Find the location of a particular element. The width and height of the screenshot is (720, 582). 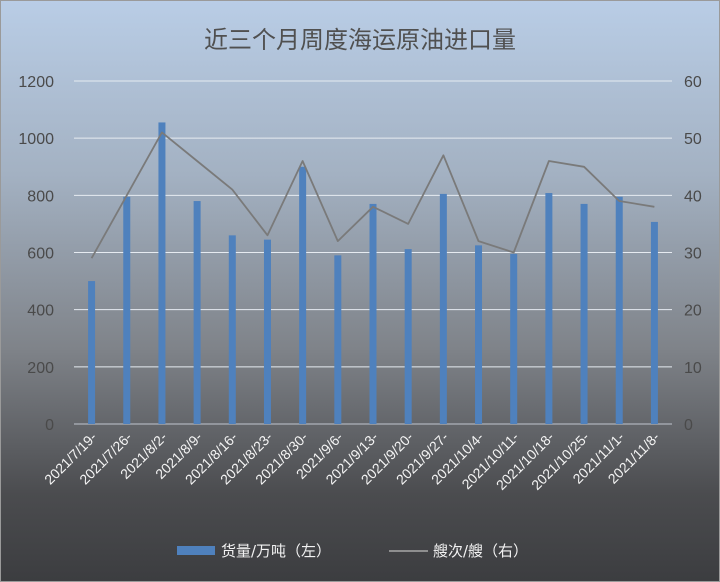

y-right-tick-label: 40 is located at coordinates (693, 196).